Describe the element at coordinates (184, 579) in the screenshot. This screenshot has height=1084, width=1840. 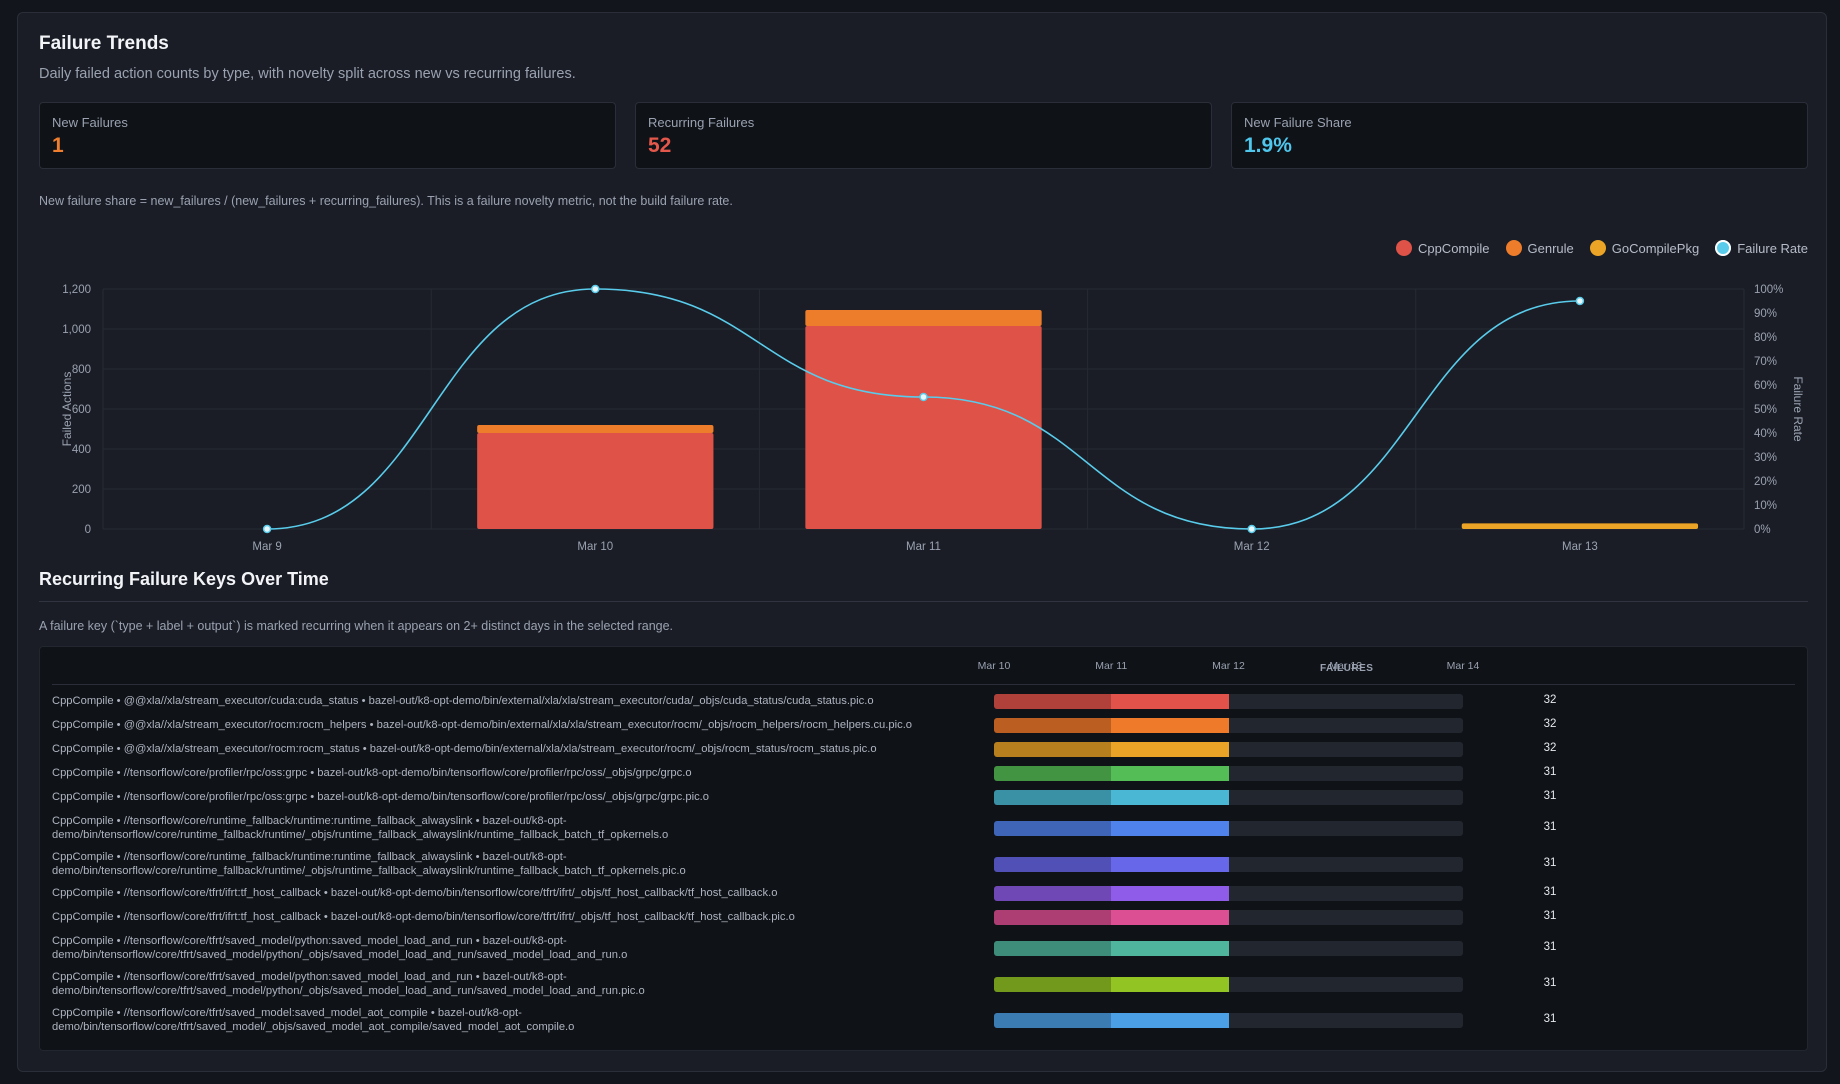
I see `section-title: Recurring Failure Keys Over Time` at that location.